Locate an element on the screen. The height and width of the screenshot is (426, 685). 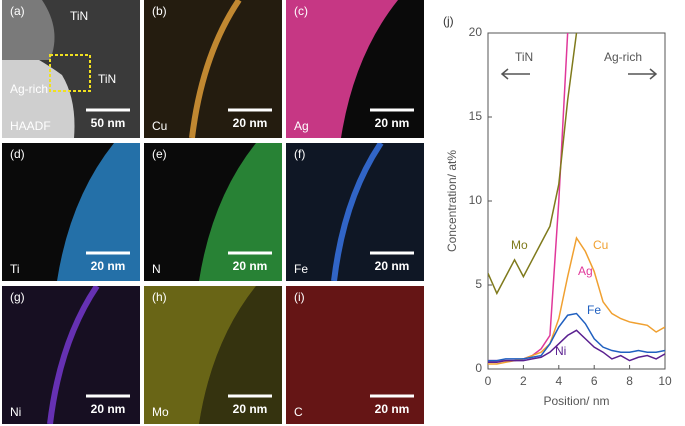
image-panel: (f) Fe 20 nm is located at coordinates (355, 212).